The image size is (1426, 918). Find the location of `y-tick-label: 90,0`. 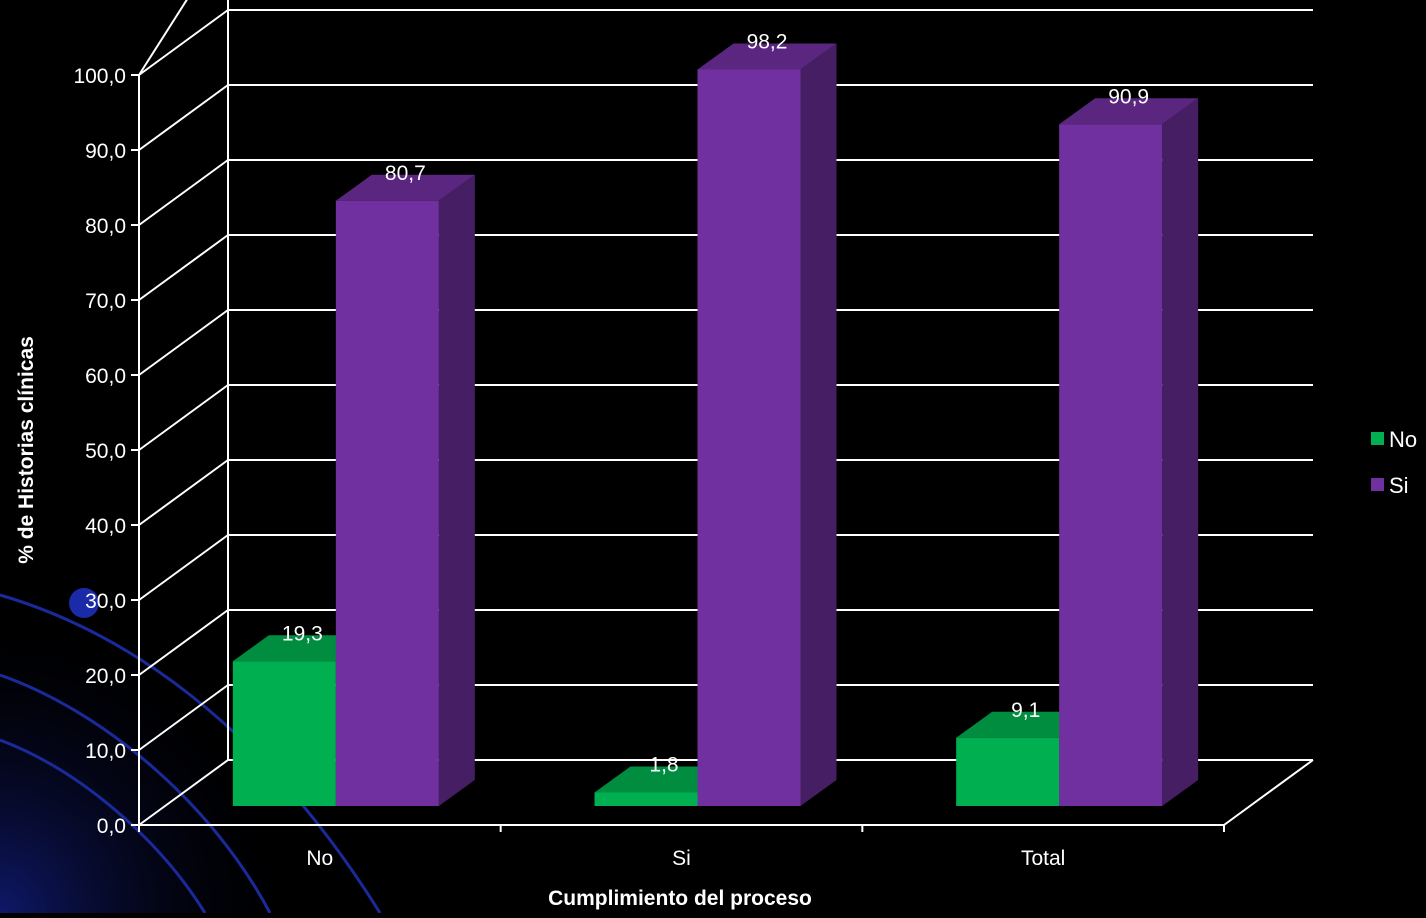

y-tick-label: 90,0 is located at coordinates (105, 151).